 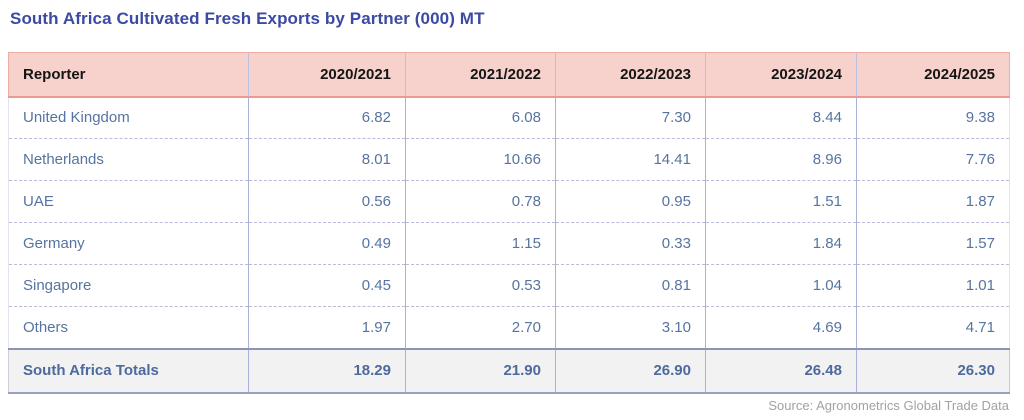 What do you see at coordinates (781, 201) in the screenshot?
I see `value-cell: 1.51` at bounding box center [781, 201].